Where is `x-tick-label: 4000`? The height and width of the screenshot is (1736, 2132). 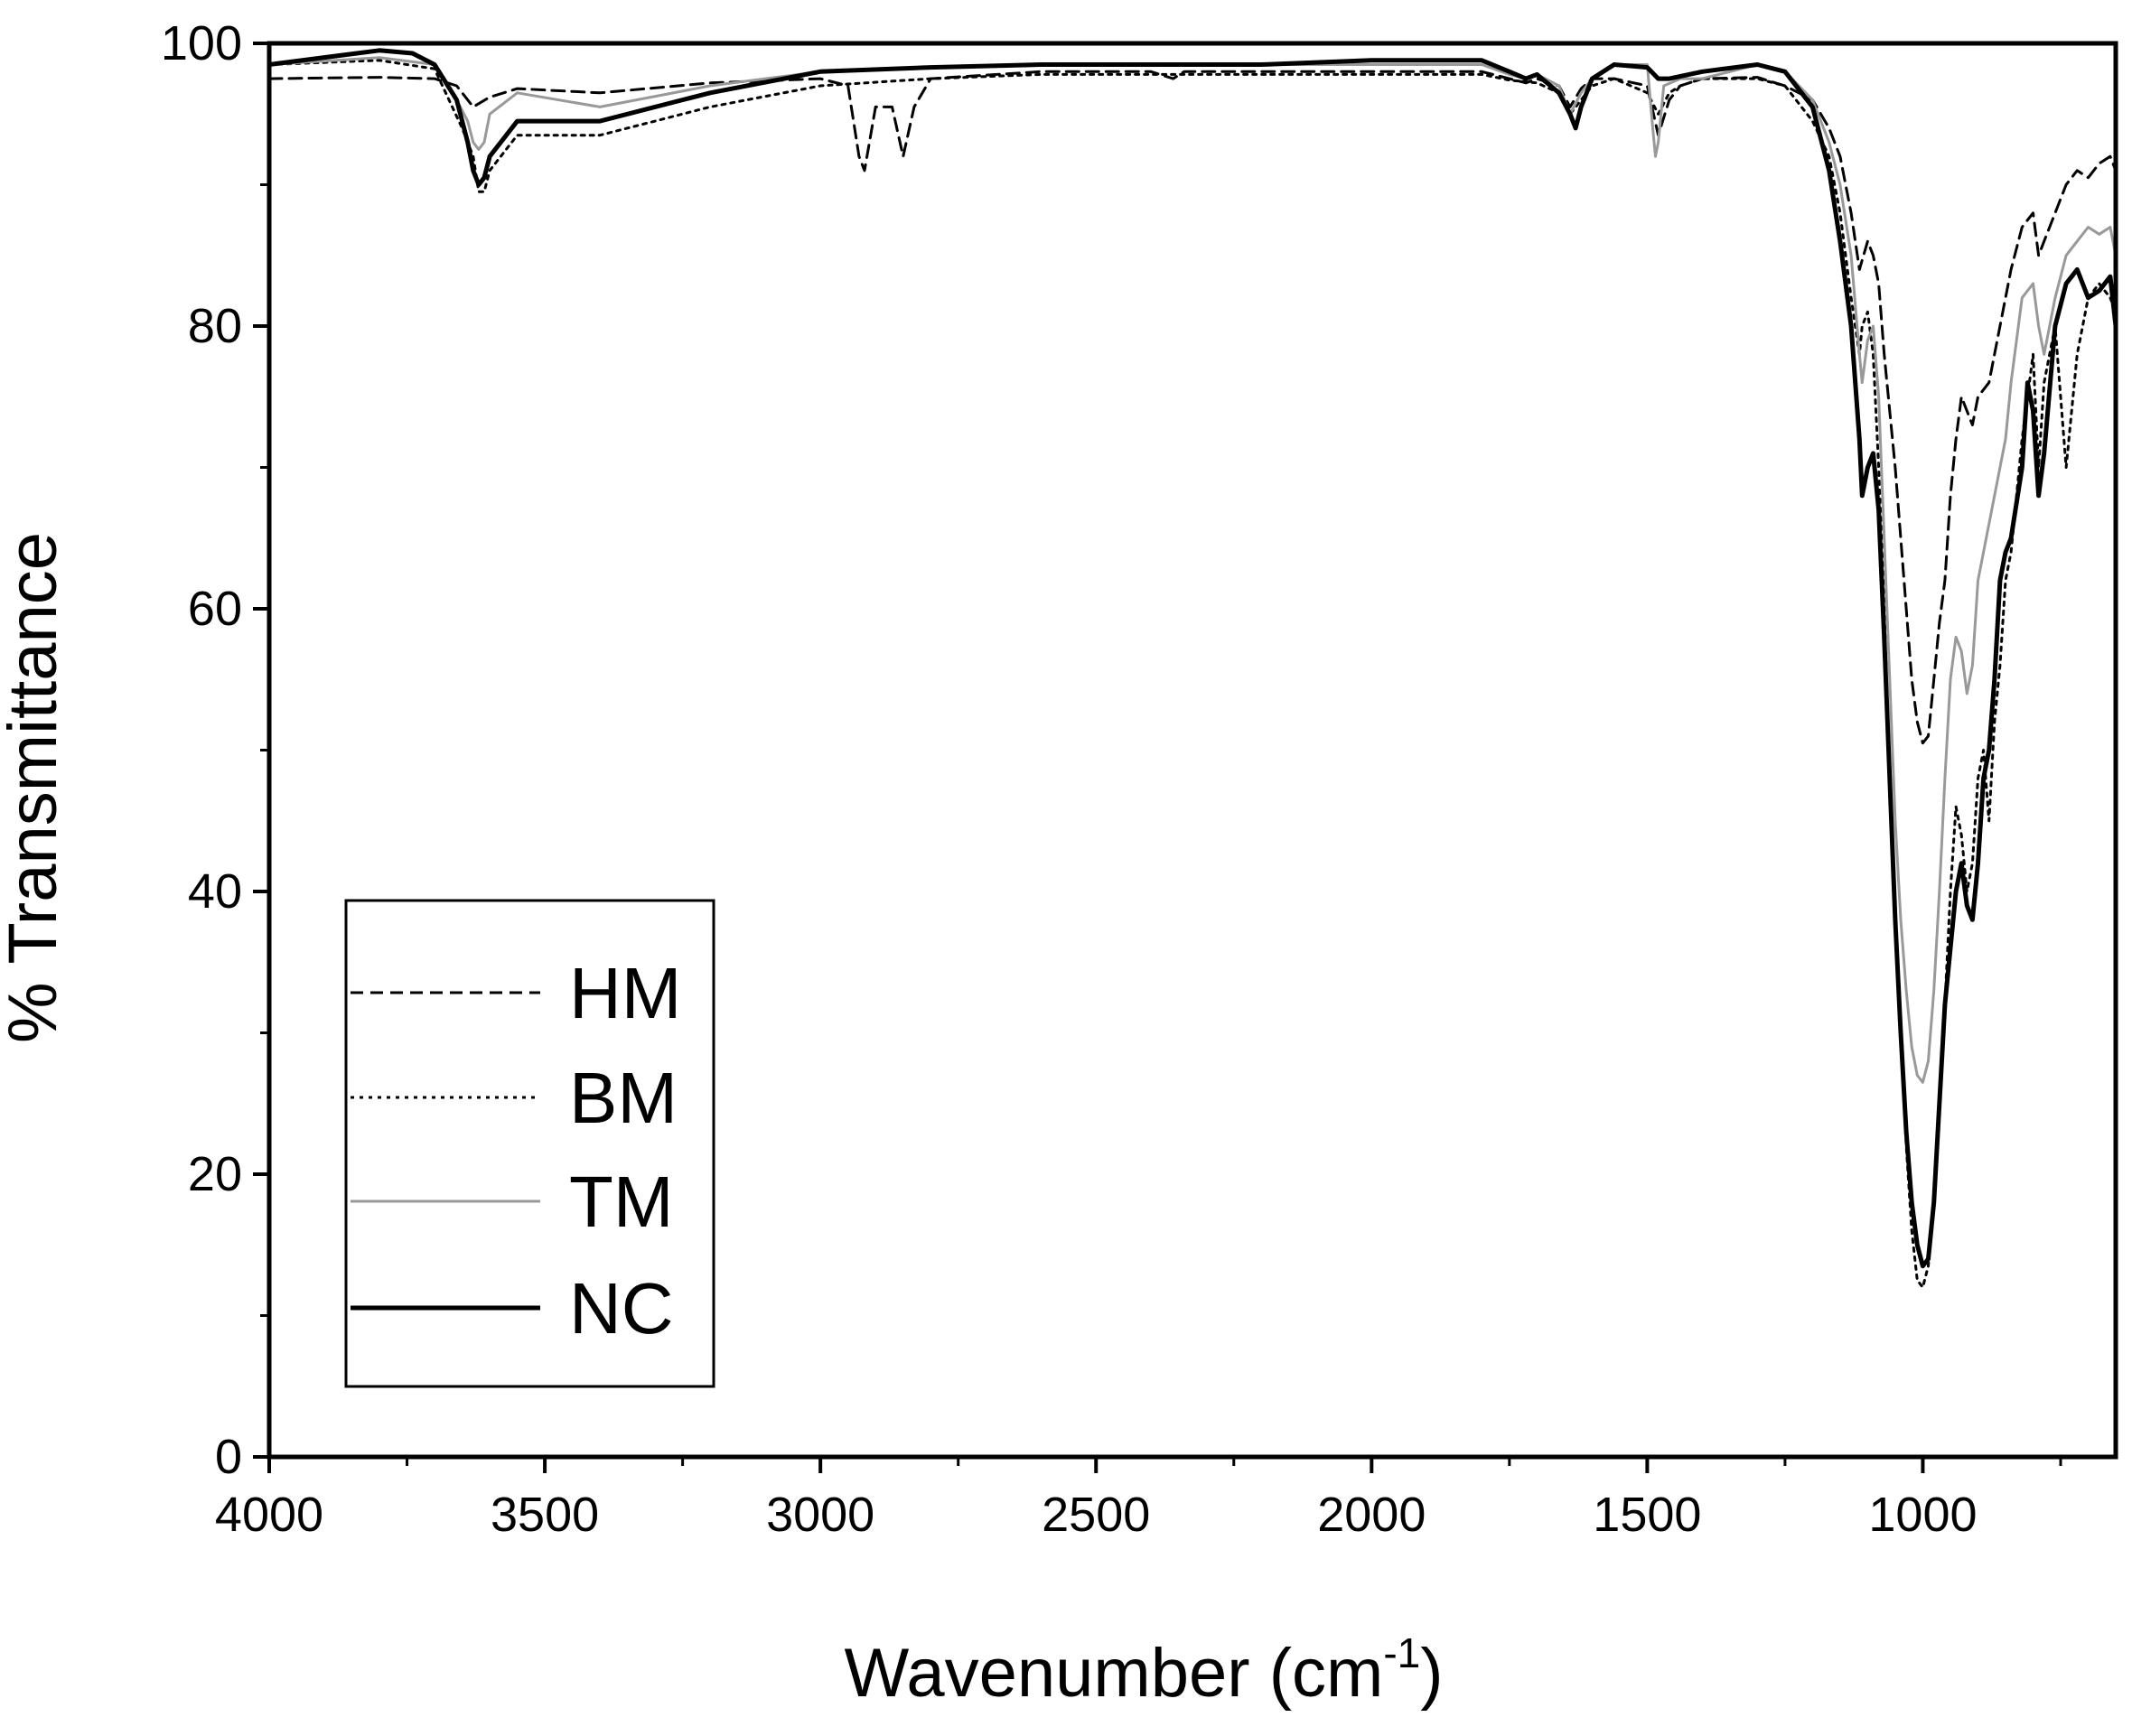
x-tick-label: 4000 is located at coordinates (269, 1515).